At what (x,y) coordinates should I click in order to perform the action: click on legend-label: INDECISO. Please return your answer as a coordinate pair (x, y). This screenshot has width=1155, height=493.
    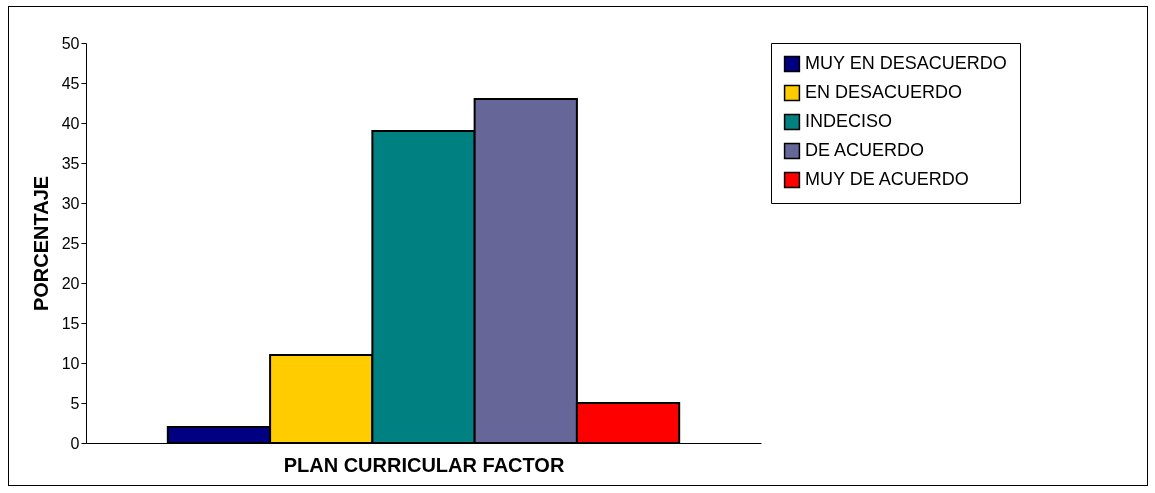
    Looking at the image, I should click on (849, 121).